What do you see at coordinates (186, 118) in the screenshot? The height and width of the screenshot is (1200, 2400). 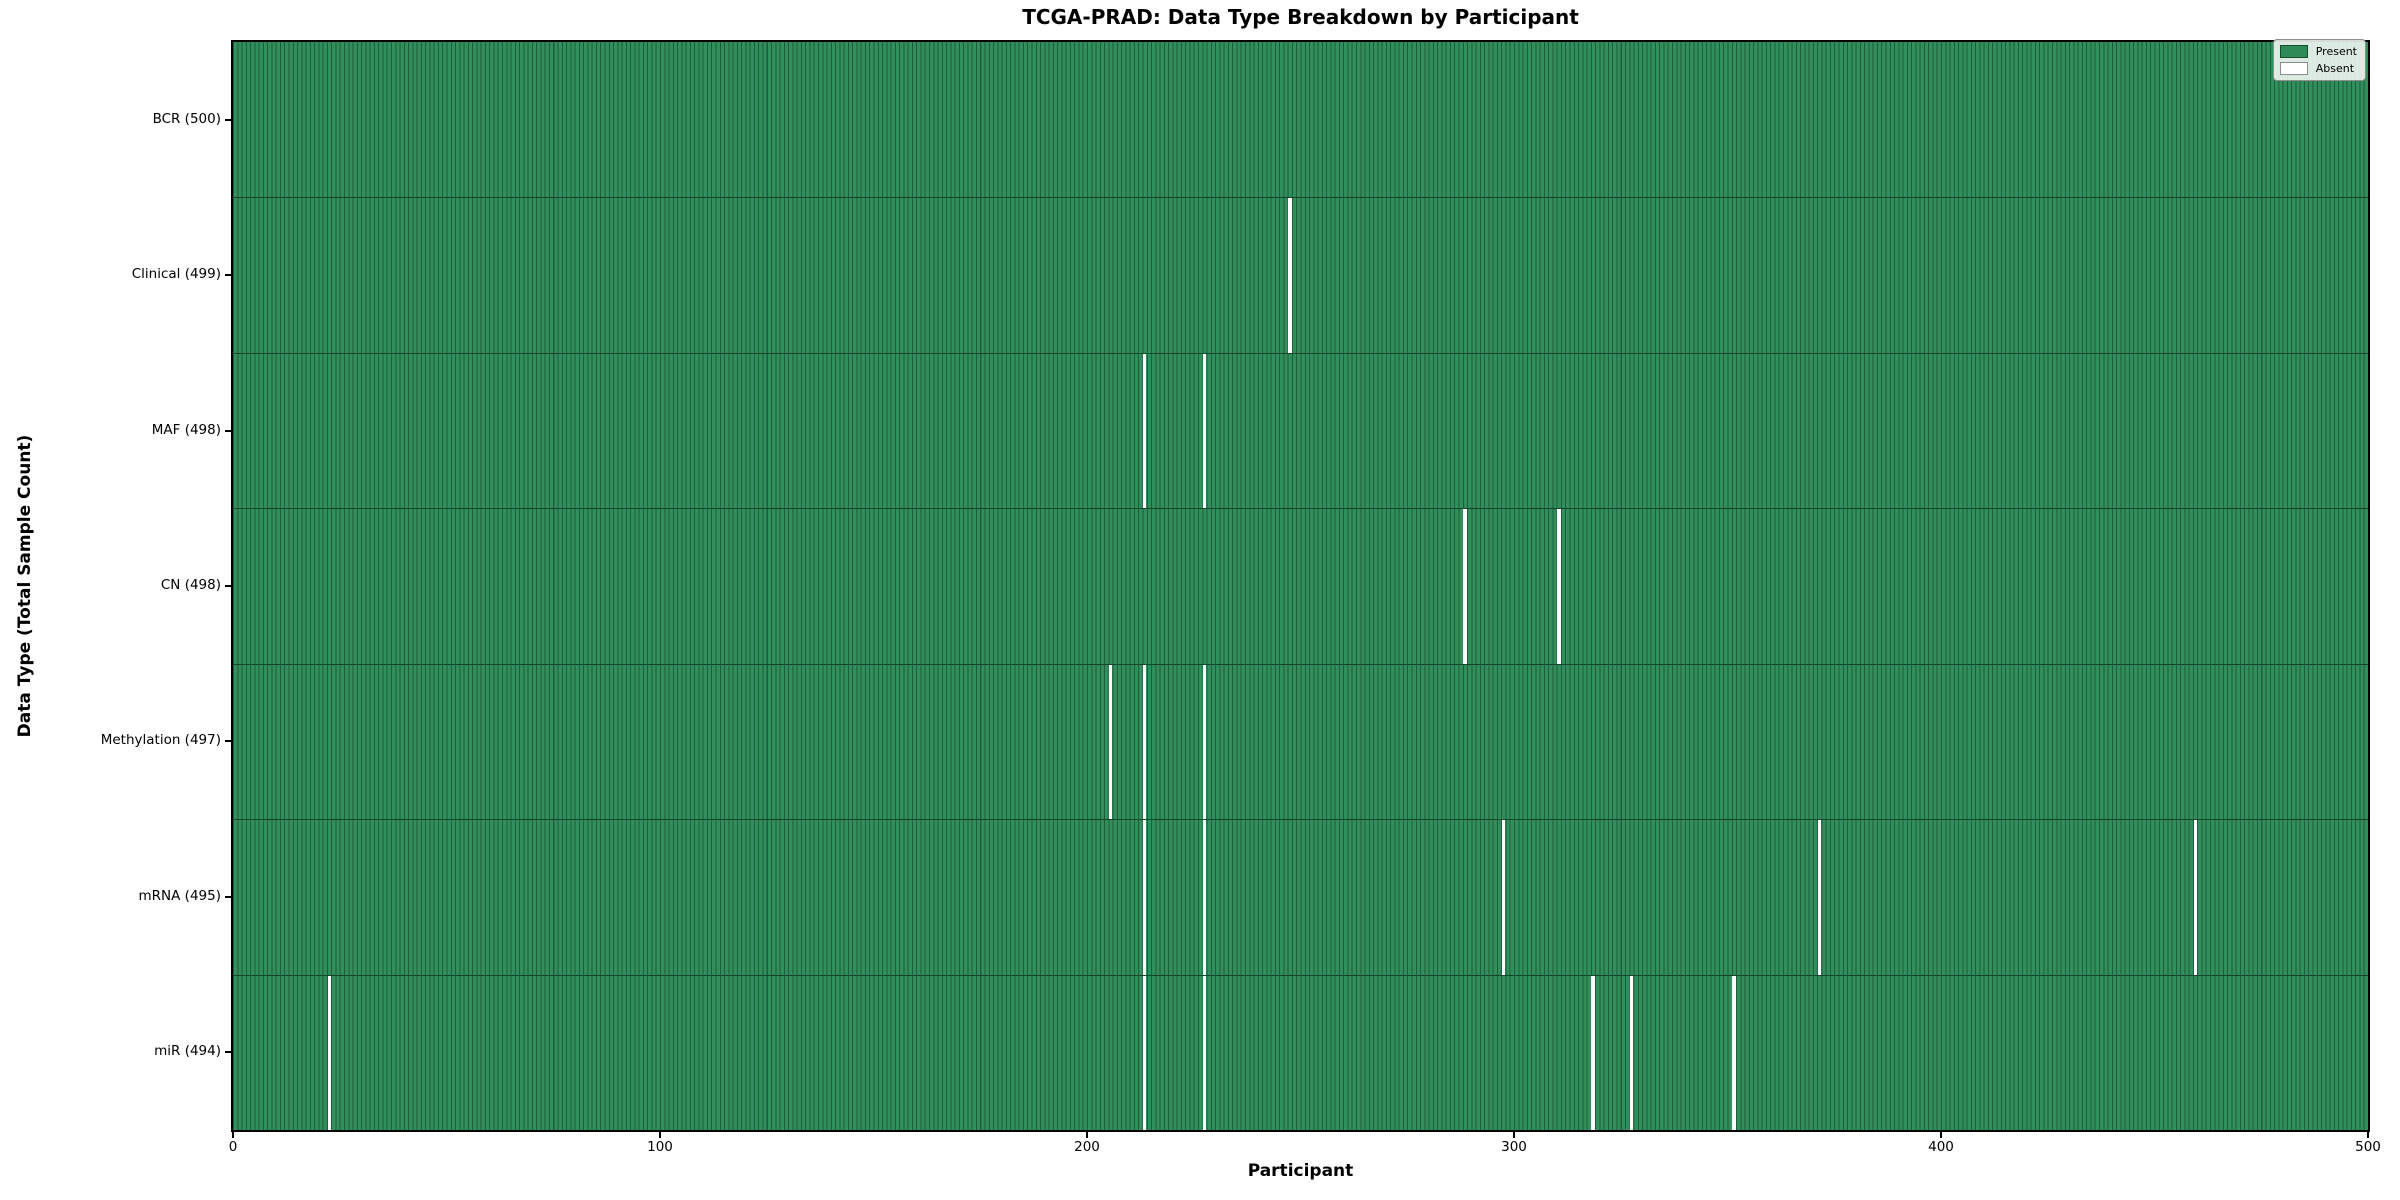 I see `y-tick-label-bcr: BCR (500)` at bounding box center [186, 118].